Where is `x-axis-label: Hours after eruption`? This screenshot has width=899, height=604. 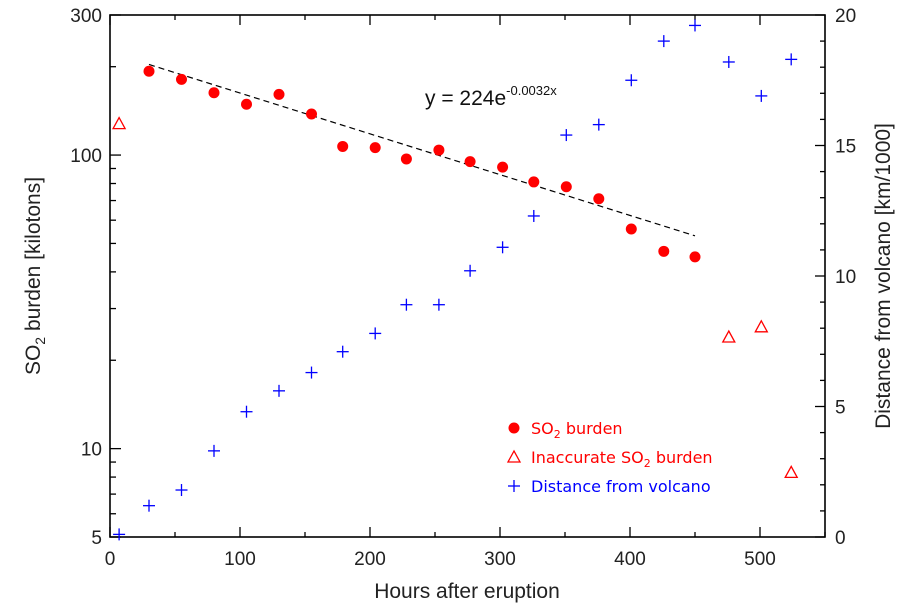
x-axis-label: Hours after eruption is located at coordinates (467, 591).